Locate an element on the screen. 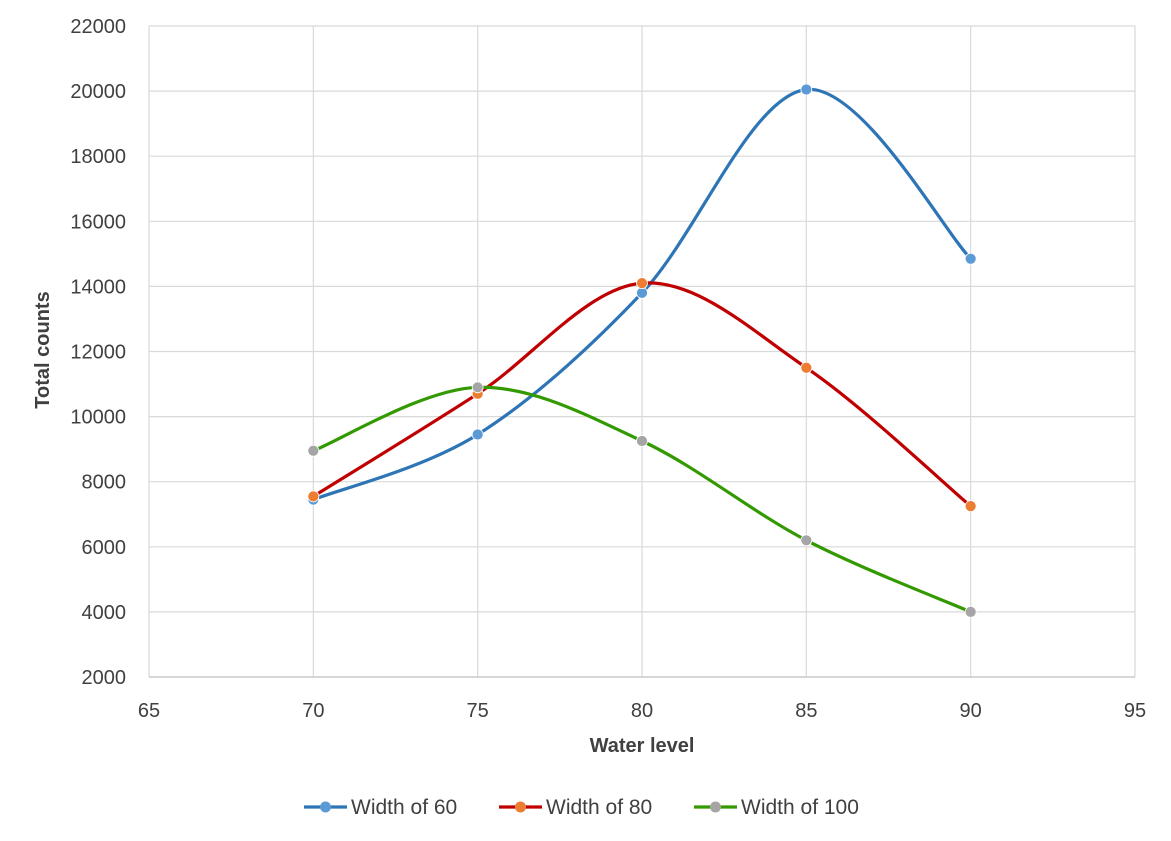 This screenshot has width=1171, height=841. x-axis-title: Water level is located at coordinates (642, 746).